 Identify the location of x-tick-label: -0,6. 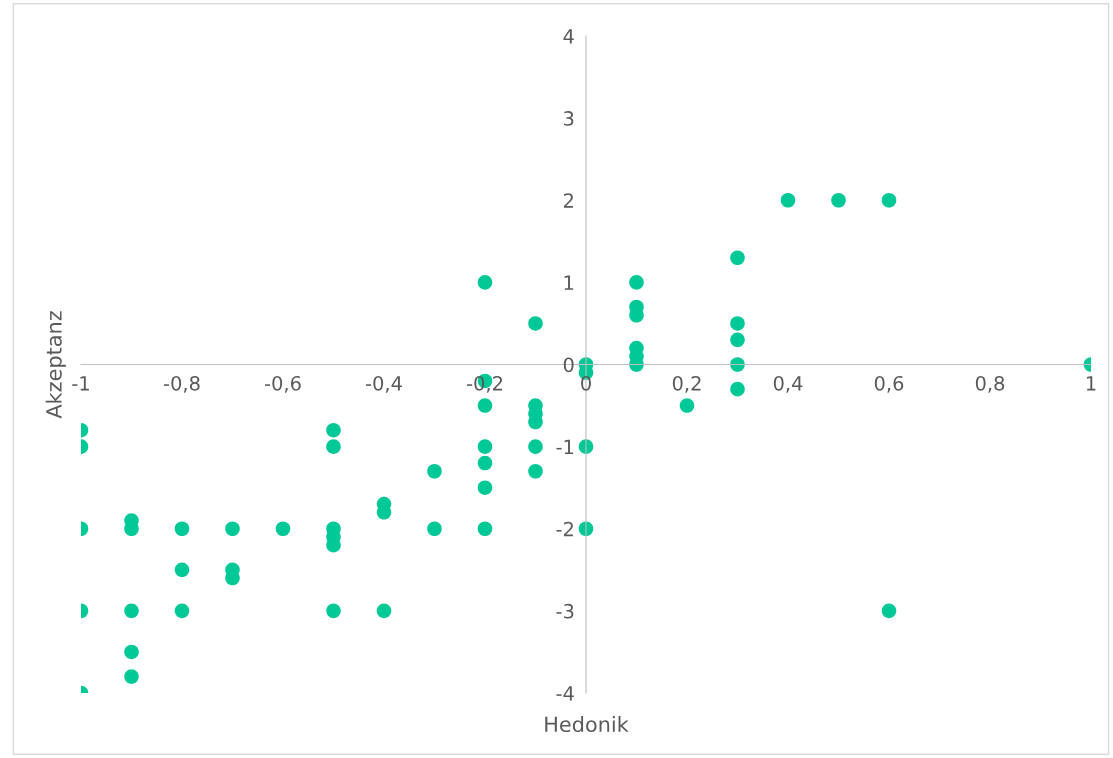
(282, 384).